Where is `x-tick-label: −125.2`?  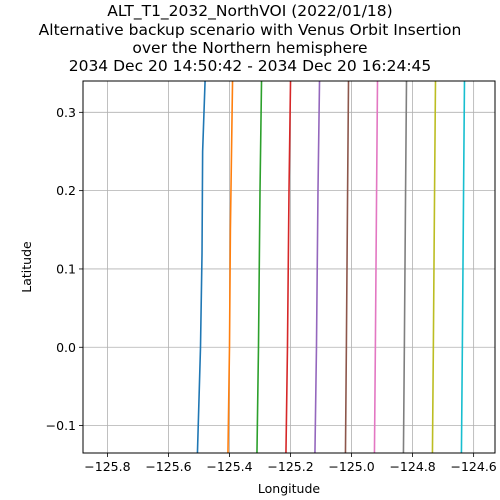 x-tick-label: −125.2 is located at coordinates (290, 466).